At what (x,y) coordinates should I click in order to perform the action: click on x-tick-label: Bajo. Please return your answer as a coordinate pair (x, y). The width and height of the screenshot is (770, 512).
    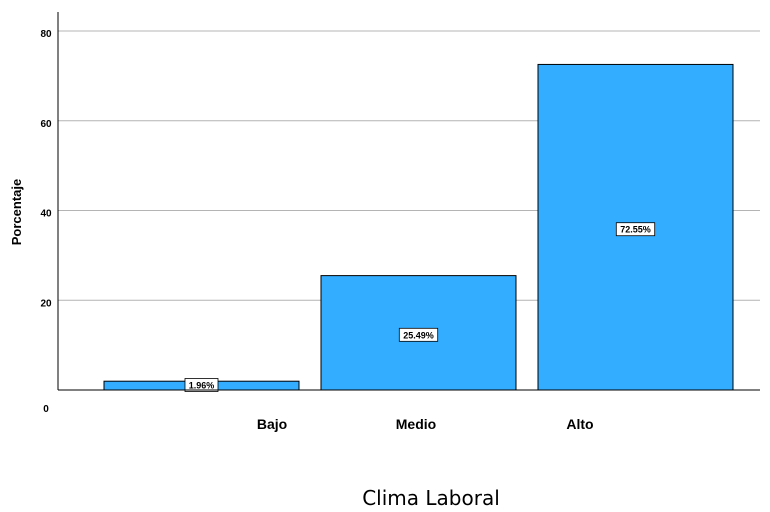
    Looking at the image, I should click on (272, 424).